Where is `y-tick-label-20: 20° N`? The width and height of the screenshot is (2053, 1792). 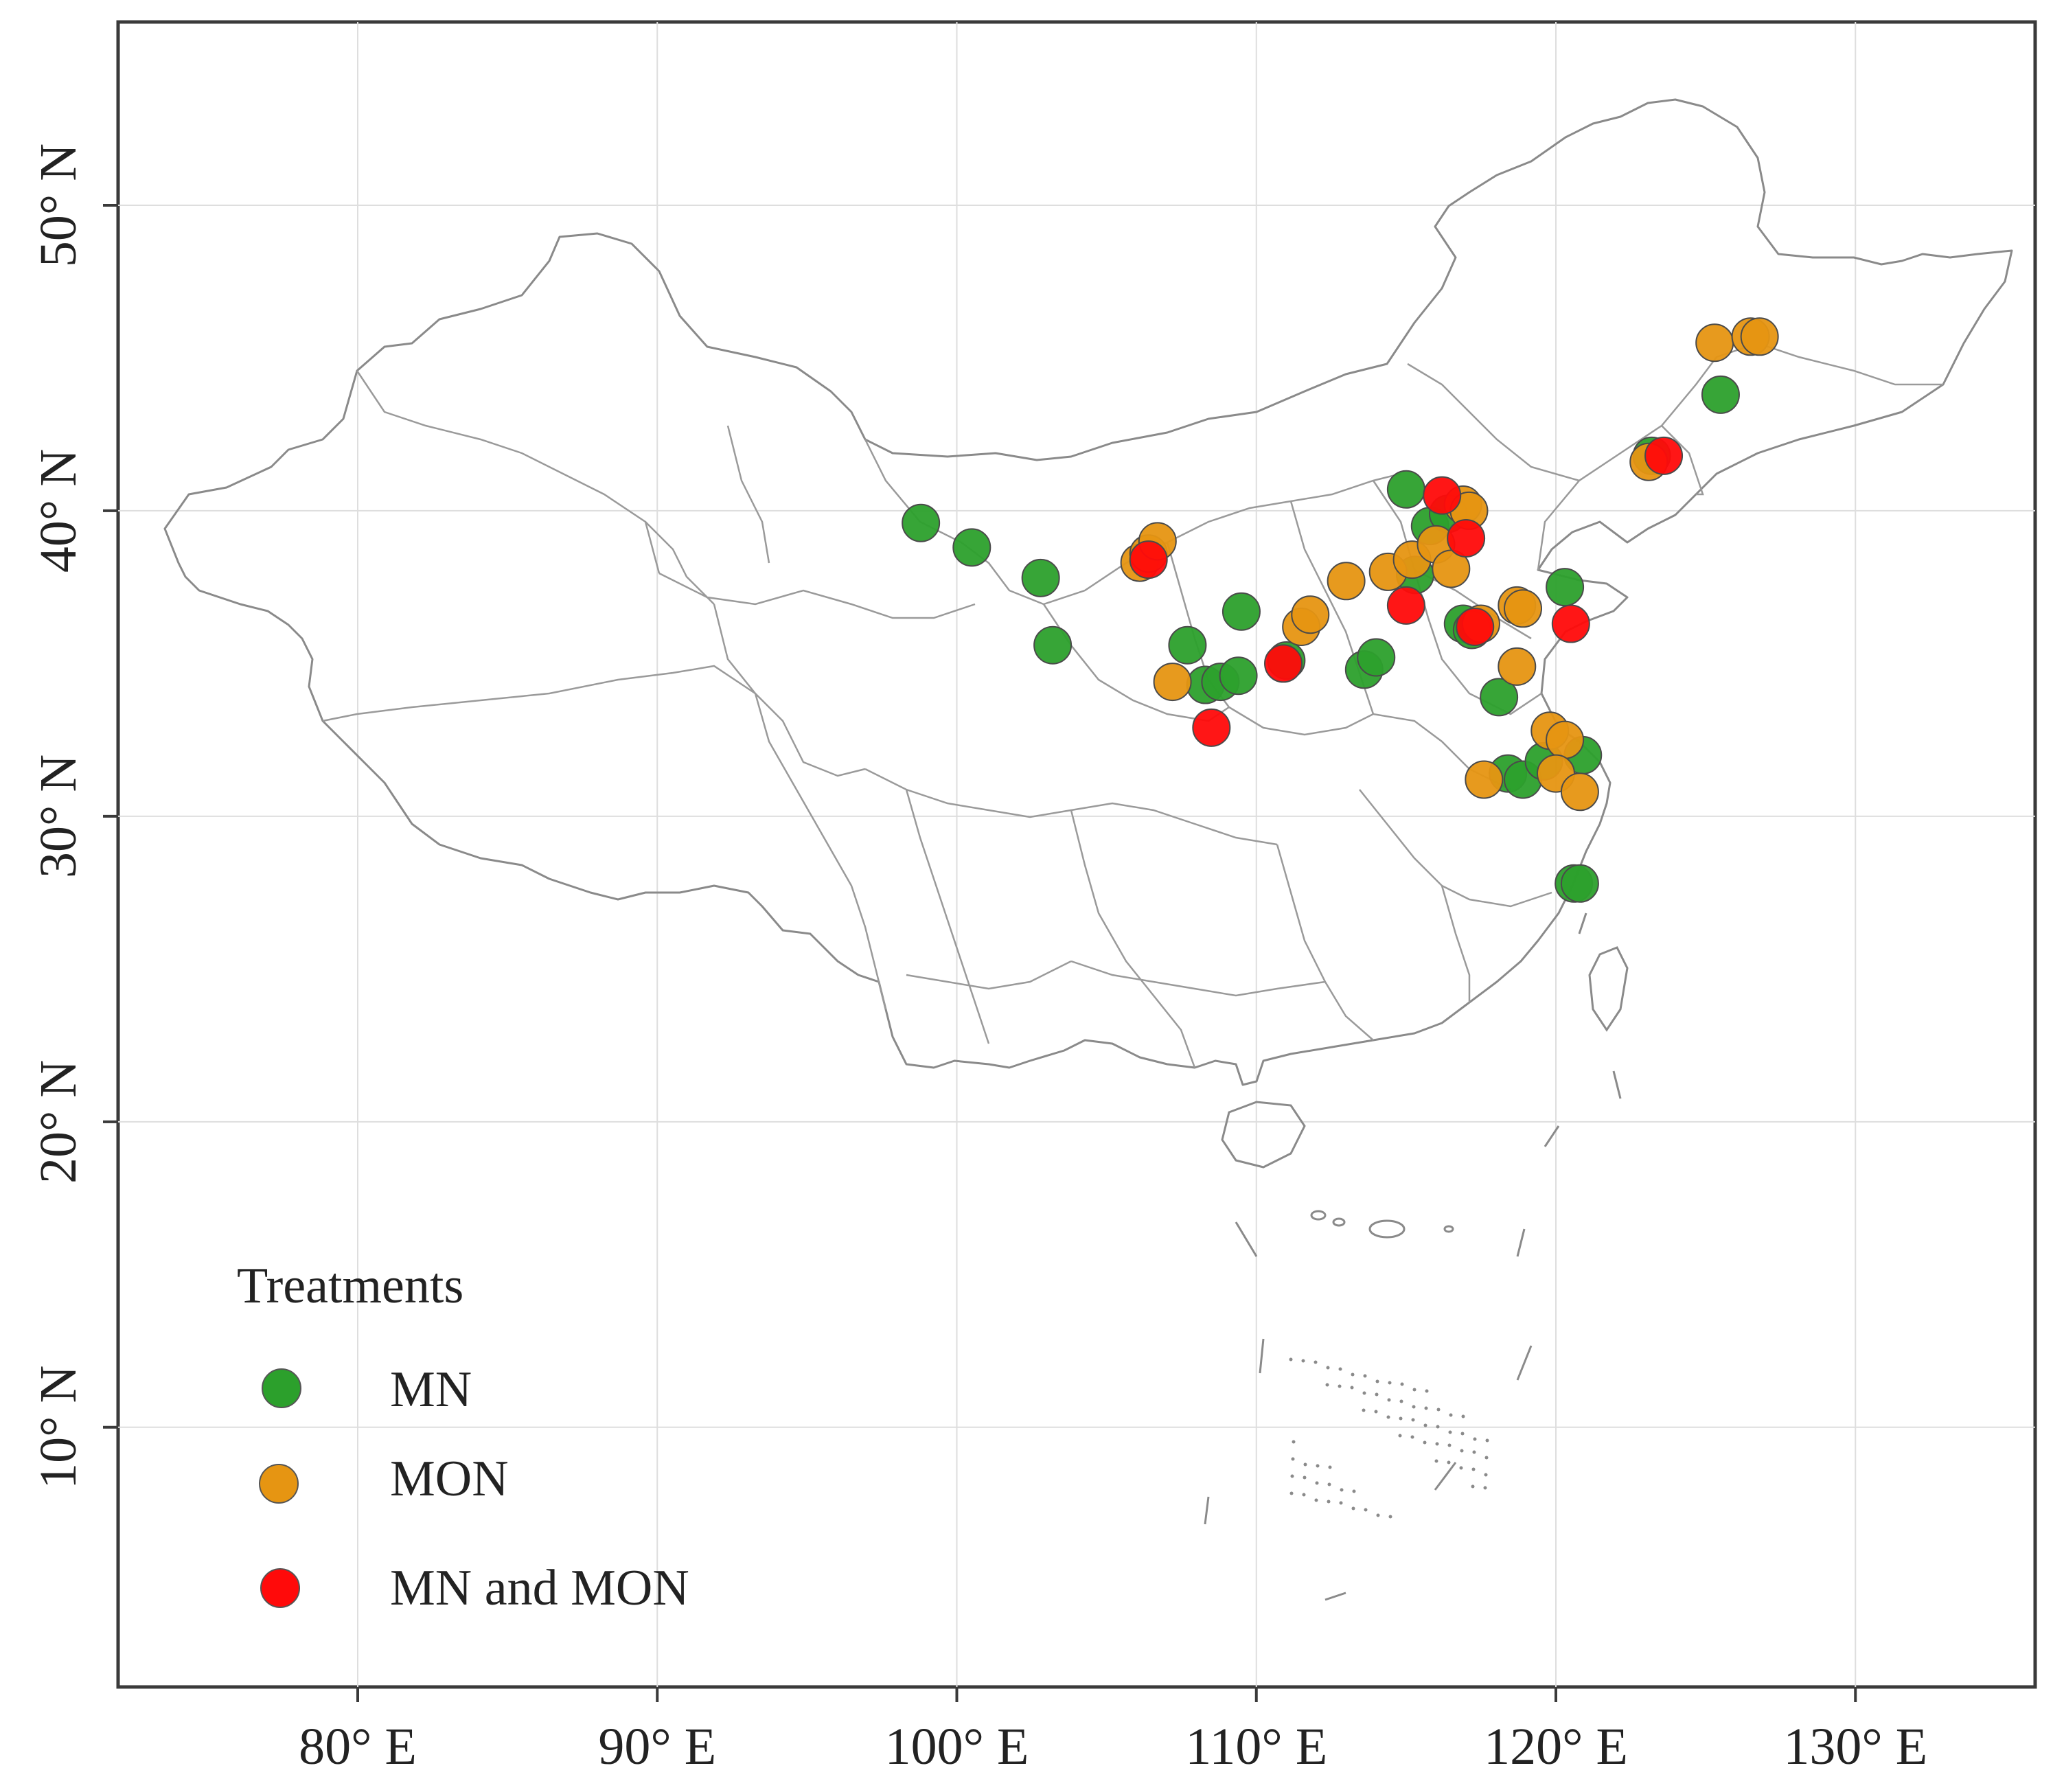 y-tick-label-20: 20° N is located at coordinates (58, 1122).